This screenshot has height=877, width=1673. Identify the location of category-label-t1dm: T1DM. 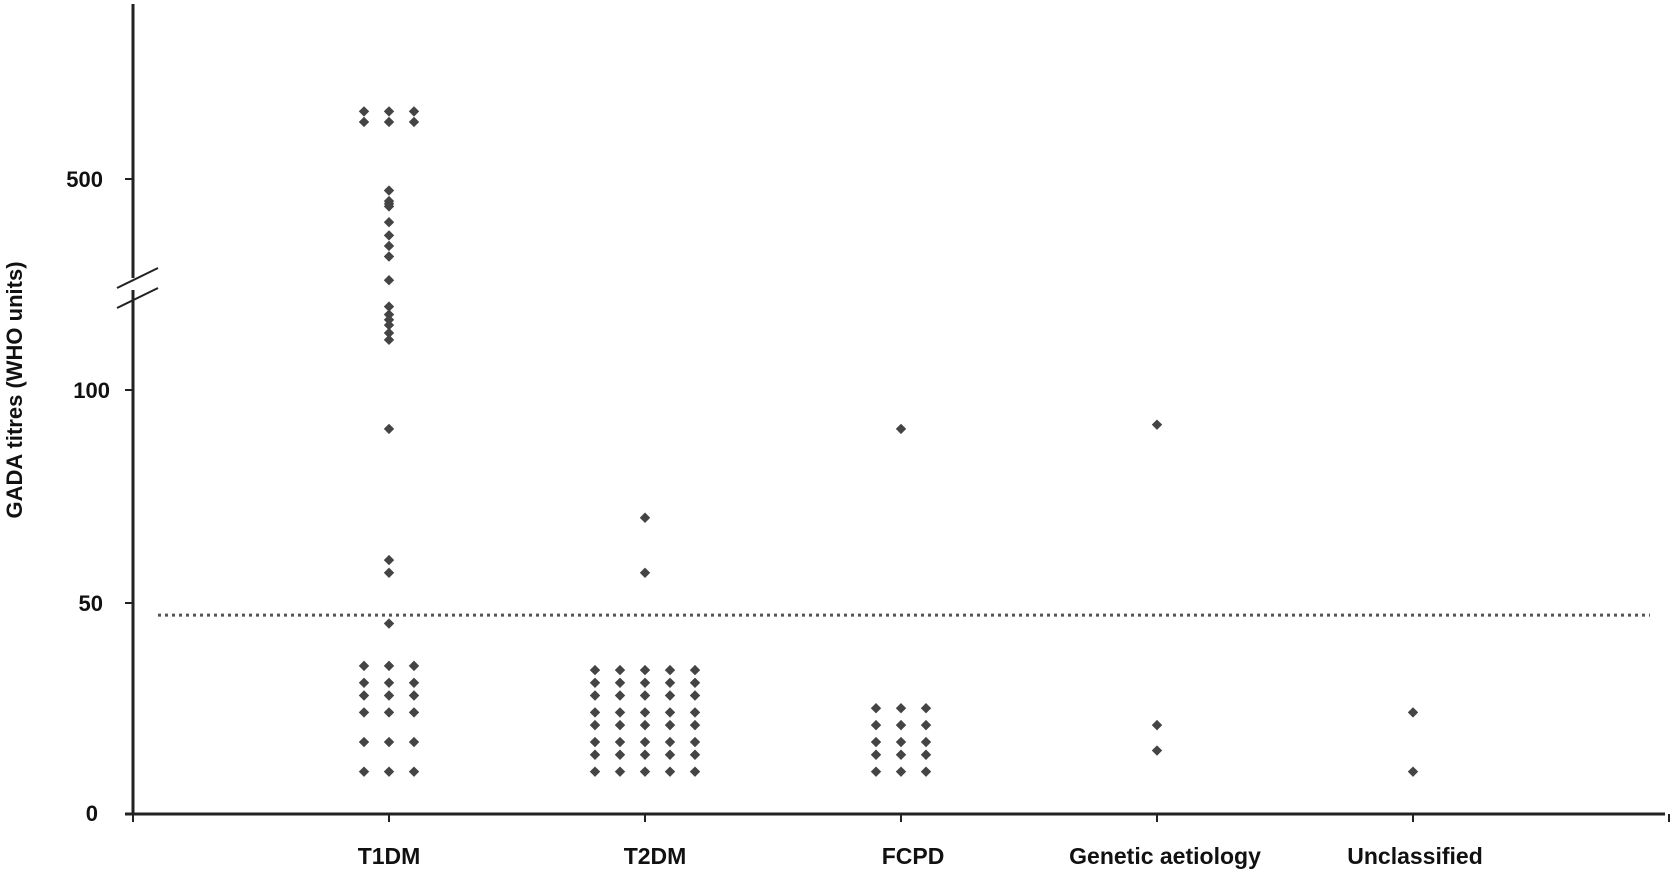
(389, 856).